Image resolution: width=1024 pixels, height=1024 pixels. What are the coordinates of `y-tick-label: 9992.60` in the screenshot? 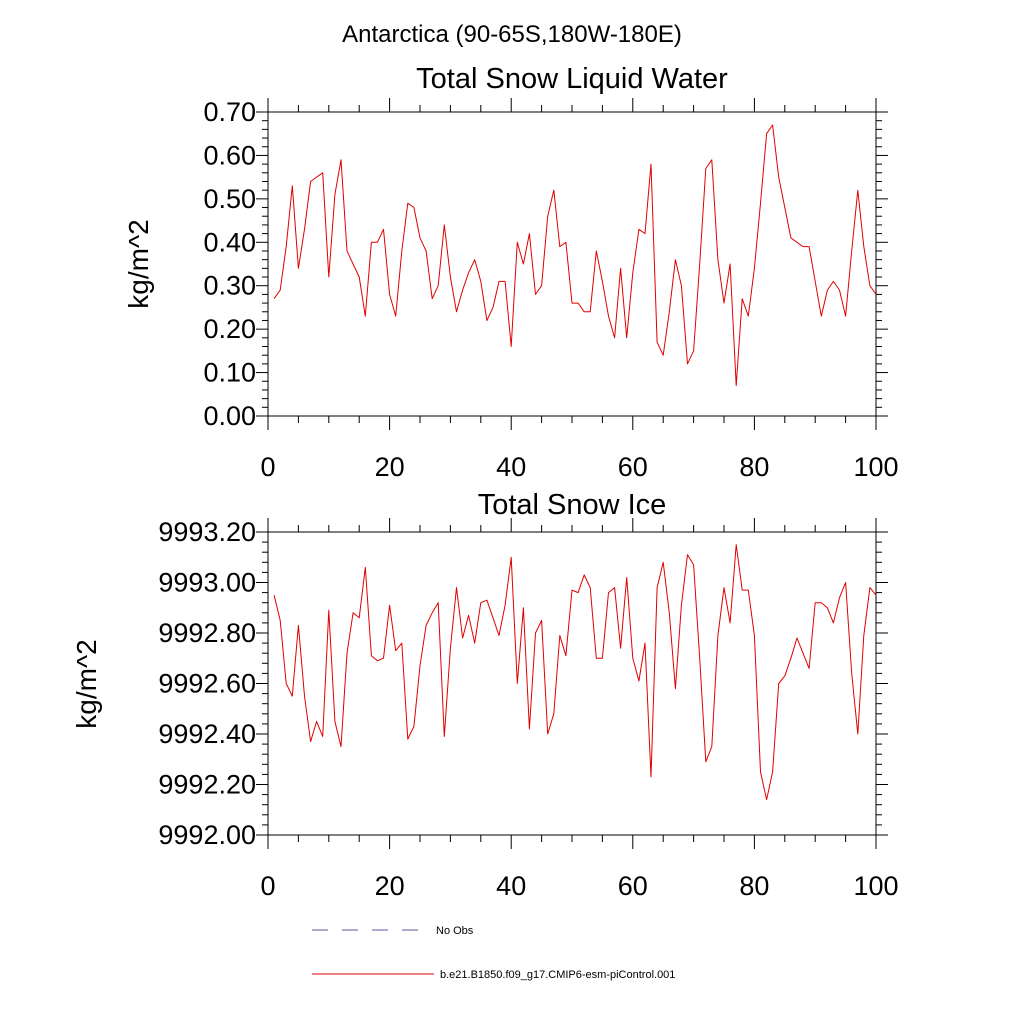 It's located at (207, 684).